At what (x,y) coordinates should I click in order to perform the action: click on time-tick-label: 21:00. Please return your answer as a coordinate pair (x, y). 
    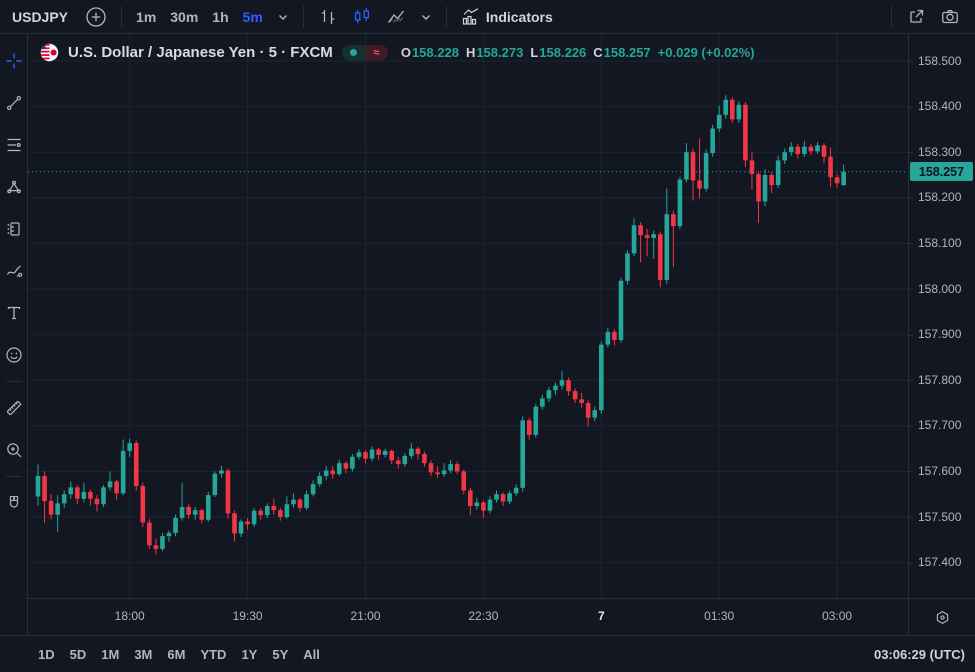
    Looking at the image, I should click on (365, 616).